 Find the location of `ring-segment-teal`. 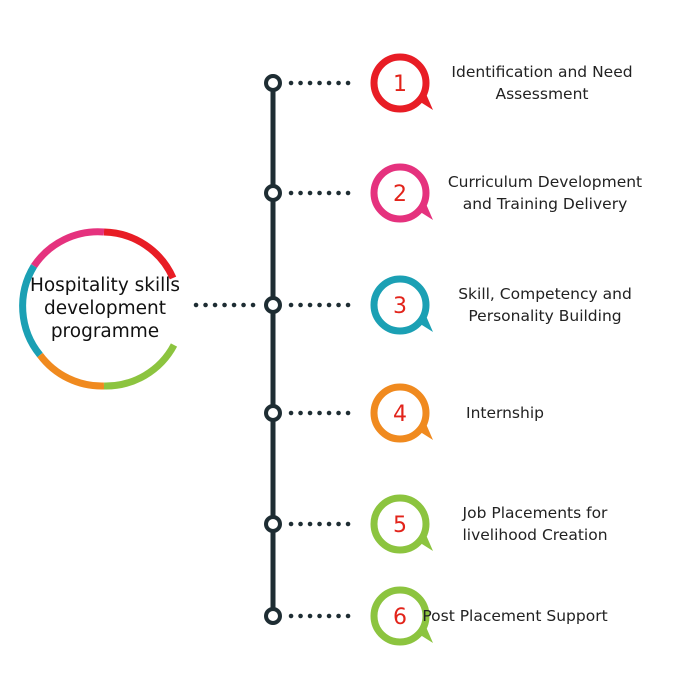

ring-segment-teal is located at coordinates (31, 311).